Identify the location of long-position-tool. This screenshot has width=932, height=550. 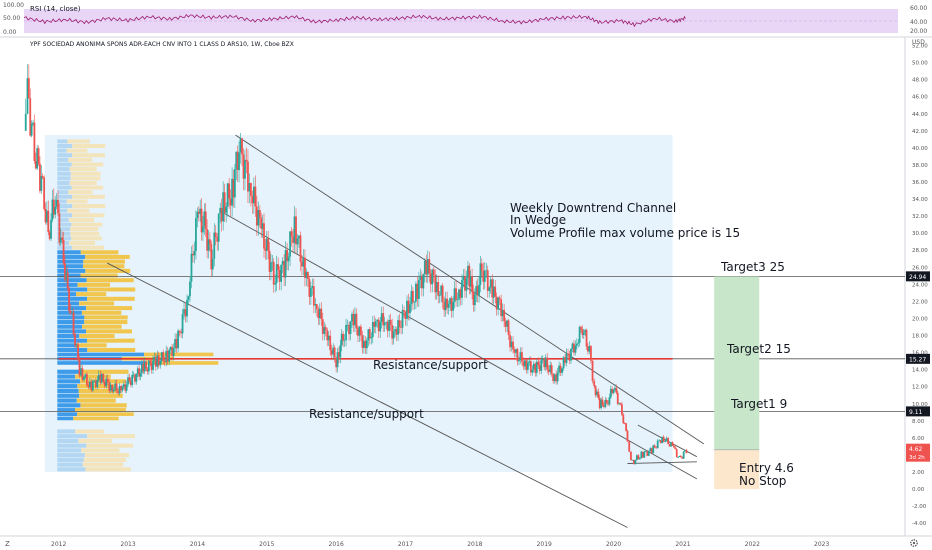
(737, 383).